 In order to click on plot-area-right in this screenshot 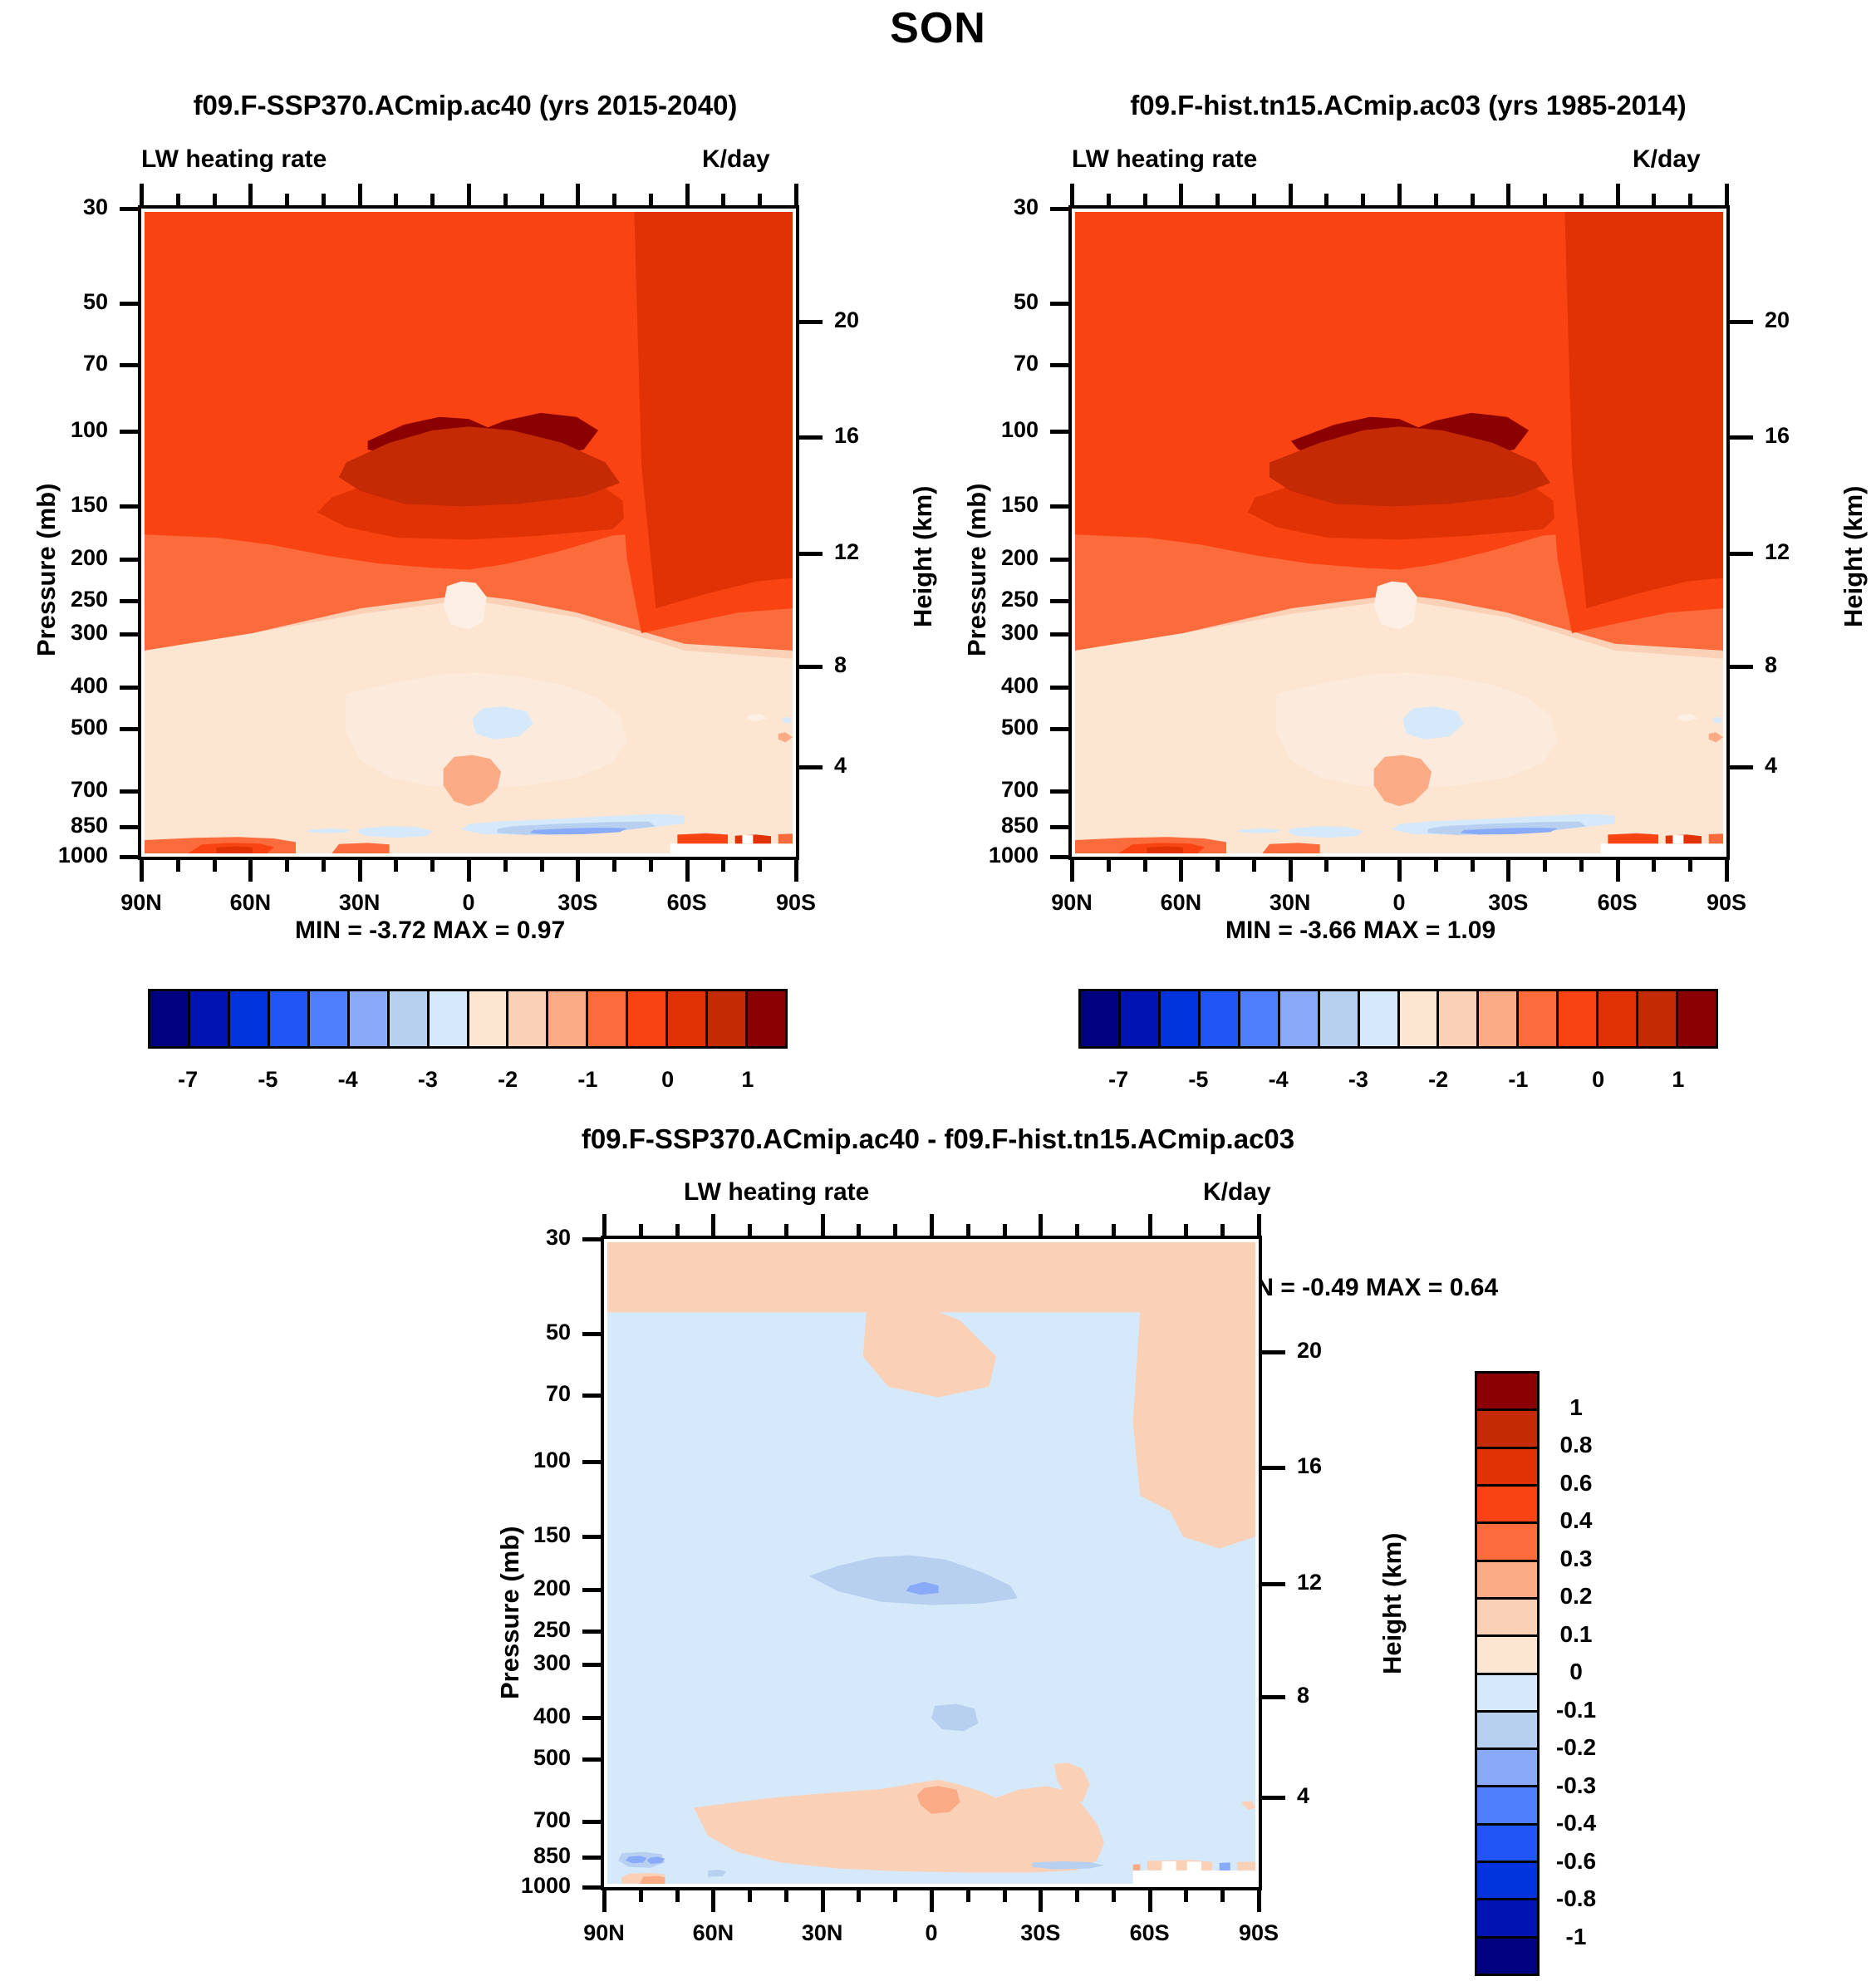, I will do `click(1399, 532)`.